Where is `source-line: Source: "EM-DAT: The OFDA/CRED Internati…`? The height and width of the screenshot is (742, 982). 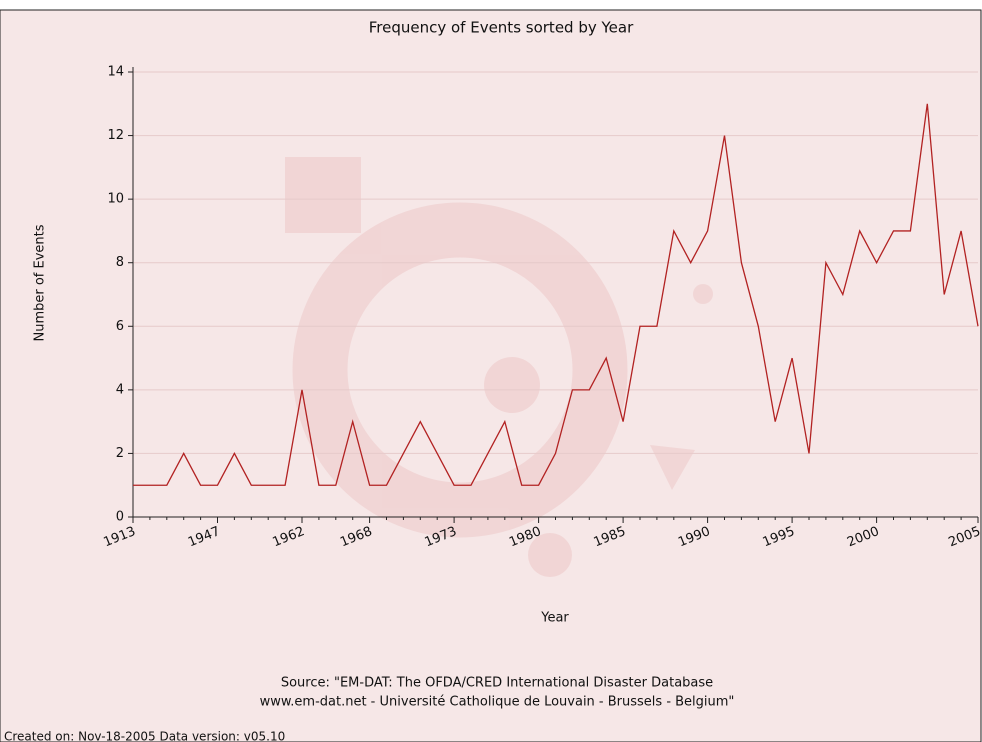
source-line: Source: "EM-DAT: The OFDA/CRED Internati… is located at coordinates (497, 683).